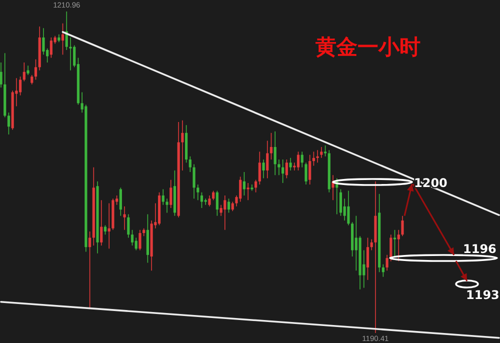 The image size is (500, 343). What do you see at coordinates (479, 249) in the screenshot?
I see `annotation: 1196` at bounding box center [479, 249].